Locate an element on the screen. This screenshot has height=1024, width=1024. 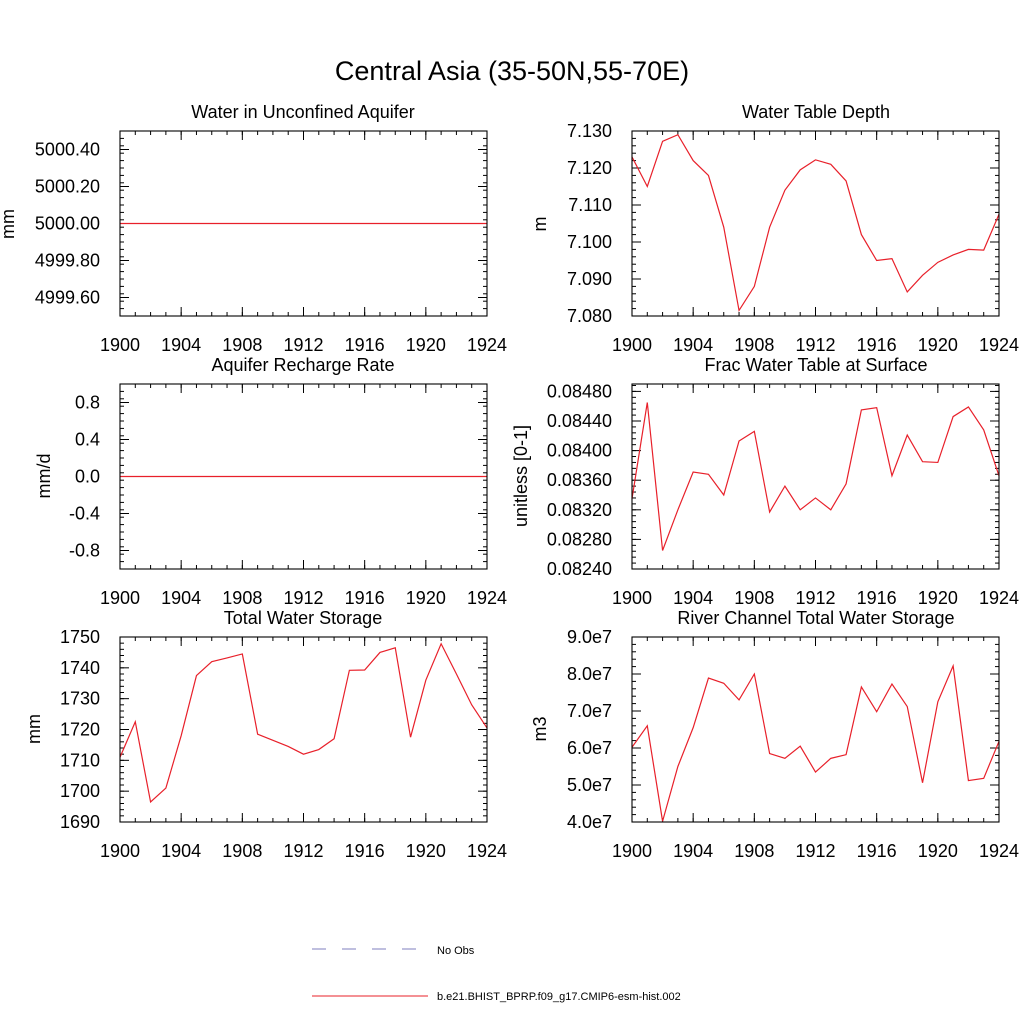
y-tick-label: 0.0 is located at coordinates (87, 477).